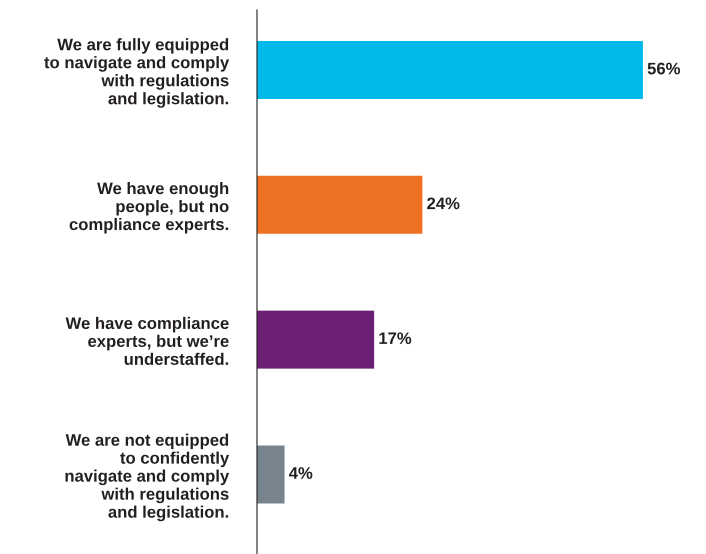  Describe the element at coordinates (147, 478) in the screenshot. I see `y-tick-label: We are not equipped to confidently navigate and comply with regulations and legislation.` at that location.